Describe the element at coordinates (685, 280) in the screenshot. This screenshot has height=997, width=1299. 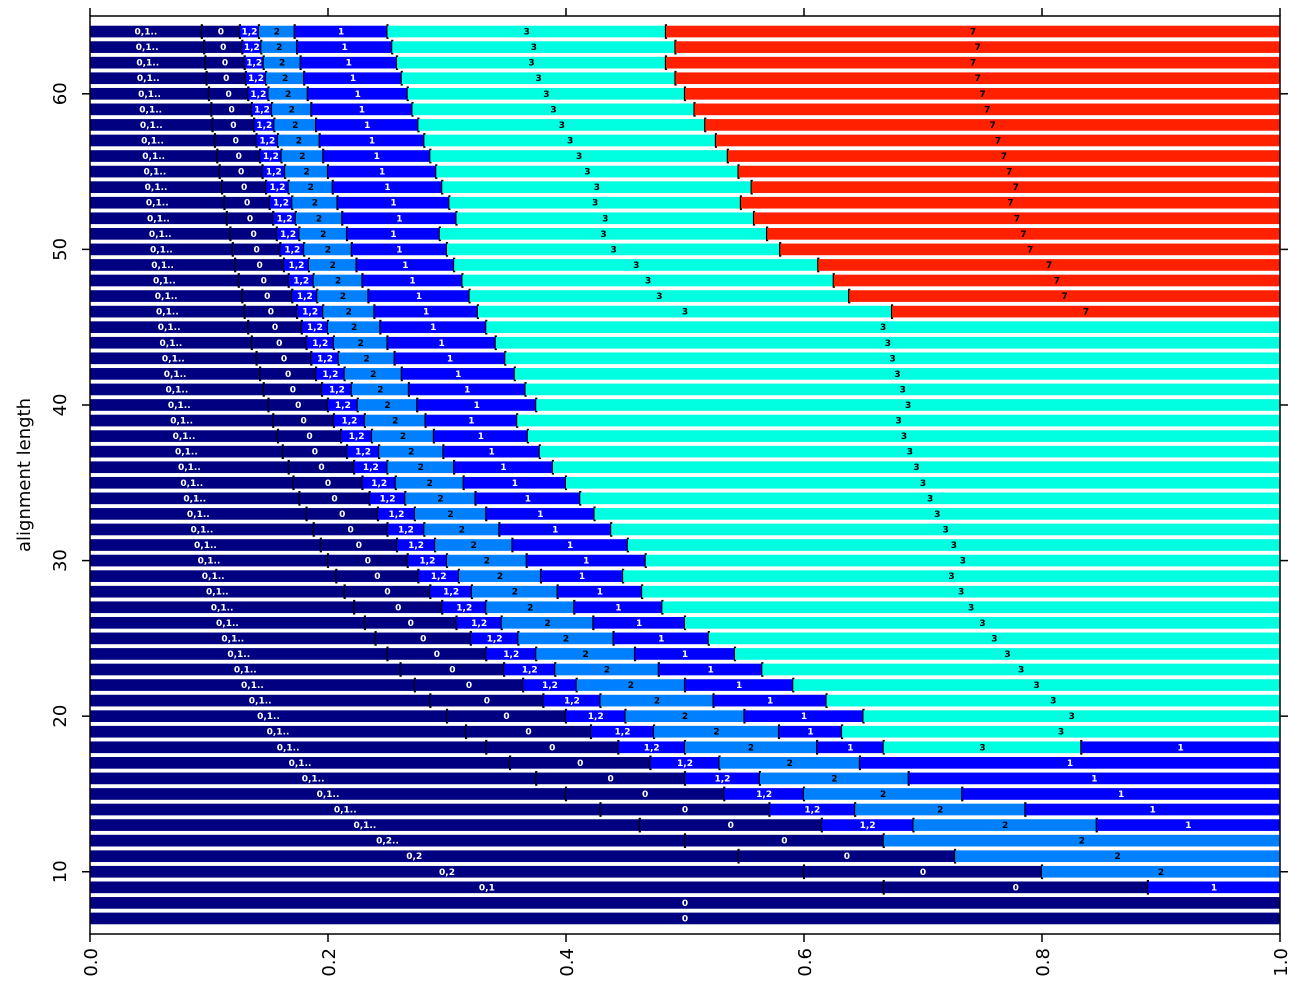
I see `bar-row-48: 0,1.. 0 1,2 2 1 3 7` at that location.